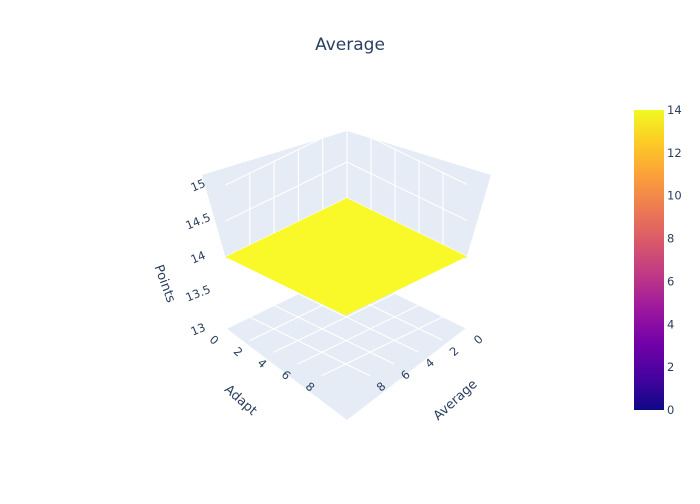  Describe the element at coordinates (670, 367) in the screenshot. I see `colorbar-tick-label-1: 2` at that location.